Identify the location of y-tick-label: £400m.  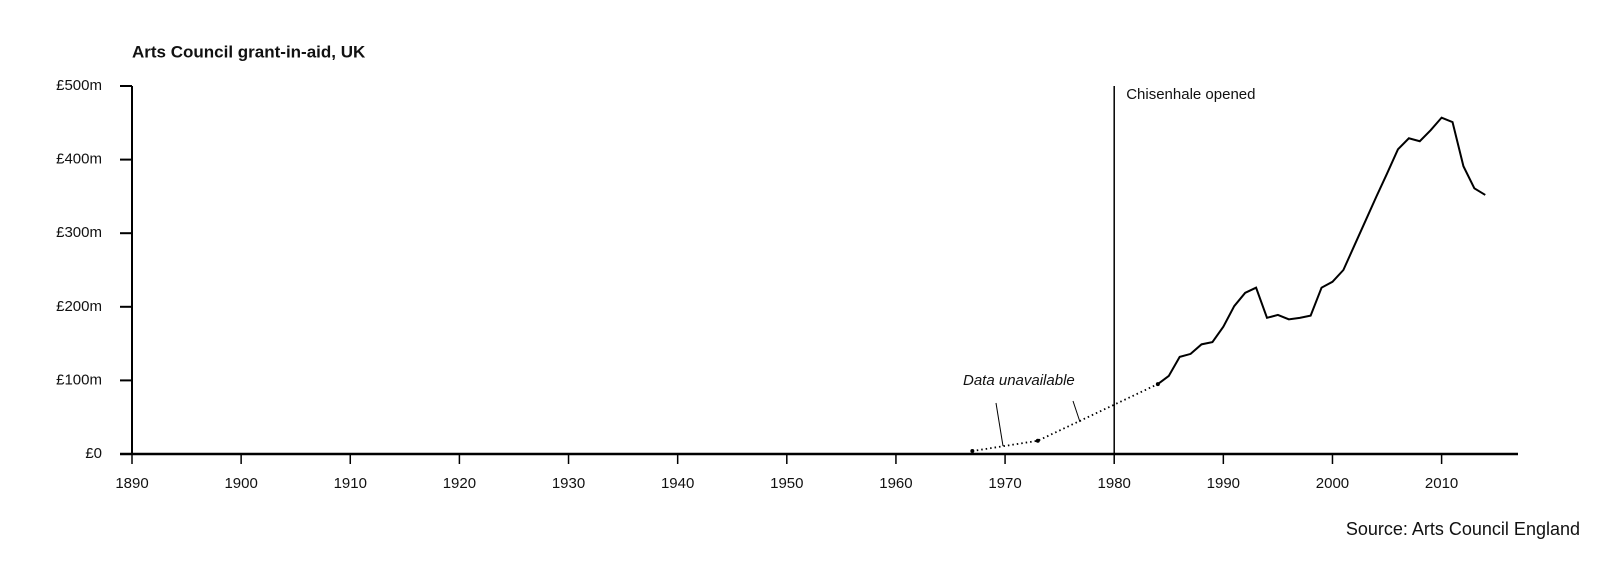
(79, 159).